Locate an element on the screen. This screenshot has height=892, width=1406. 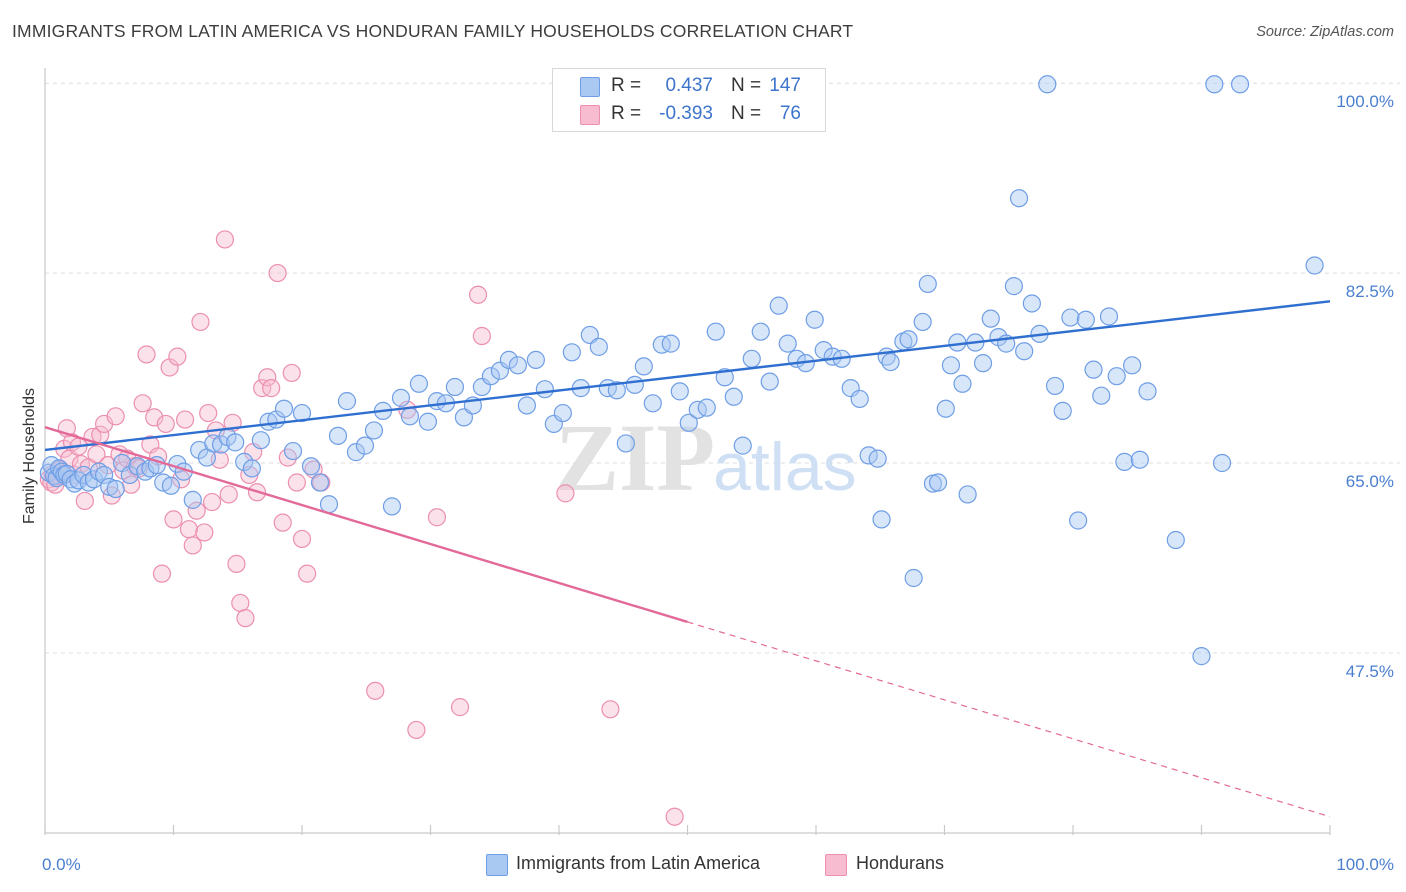
trend-line-hondurans-extrapolated is located at coordinates (1009, 719).